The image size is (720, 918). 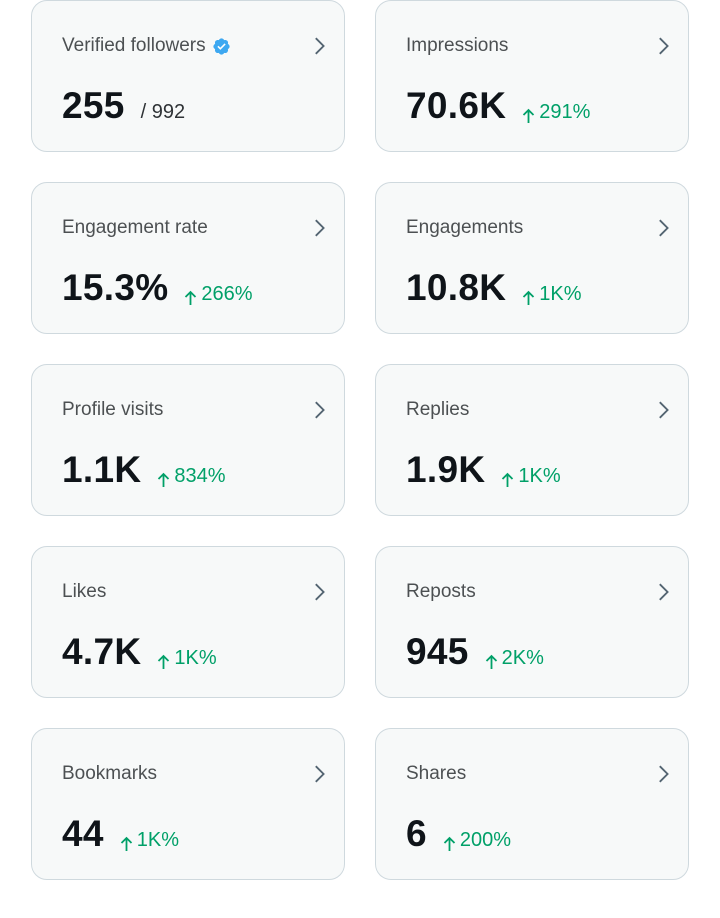 I want to click on metric-card-impressions: Impressions 70.6K 291%, so click(x=532, y=76).